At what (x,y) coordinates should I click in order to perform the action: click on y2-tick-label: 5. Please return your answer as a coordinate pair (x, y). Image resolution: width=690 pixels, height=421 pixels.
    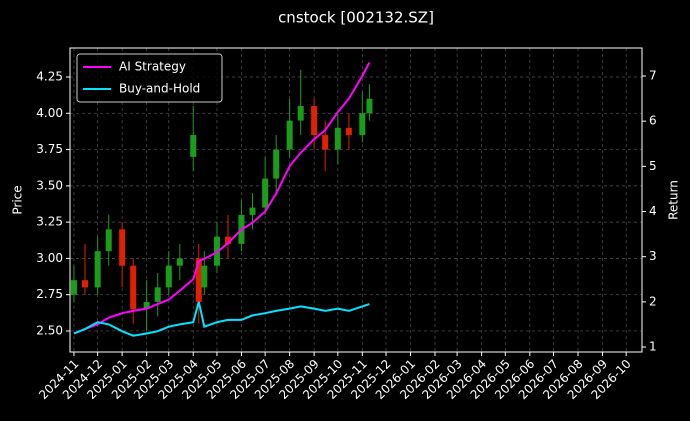
    Looking at the image, I should click on (653, 166).